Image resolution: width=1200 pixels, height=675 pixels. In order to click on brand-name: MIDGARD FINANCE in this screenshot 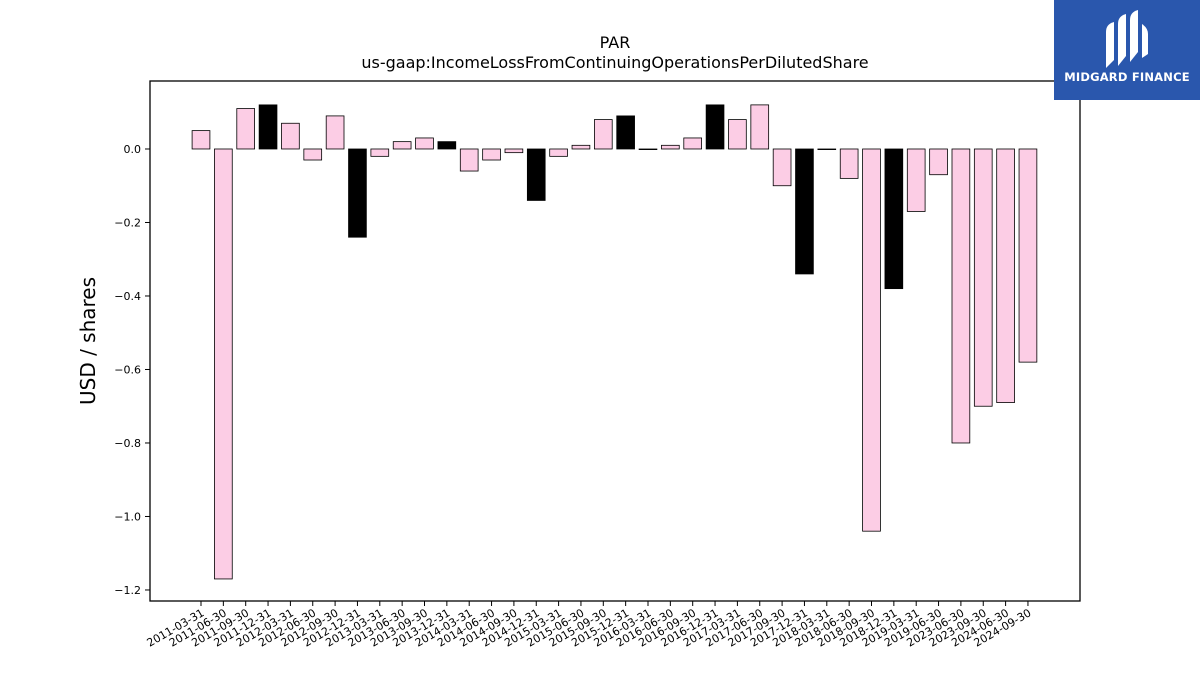, I will do `click(1127, 77)`.